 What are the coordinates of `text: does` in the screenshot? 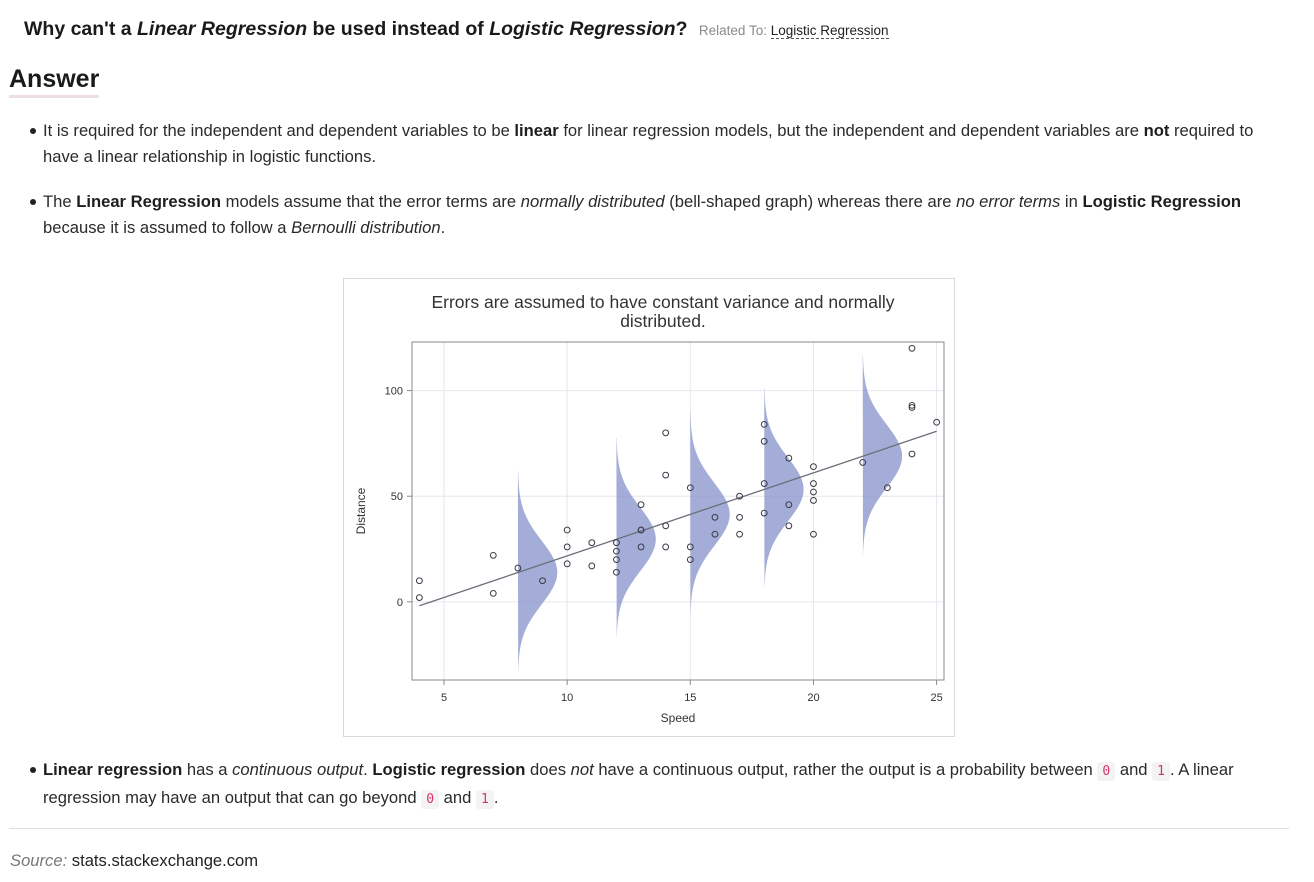 It's located at (548, 769).